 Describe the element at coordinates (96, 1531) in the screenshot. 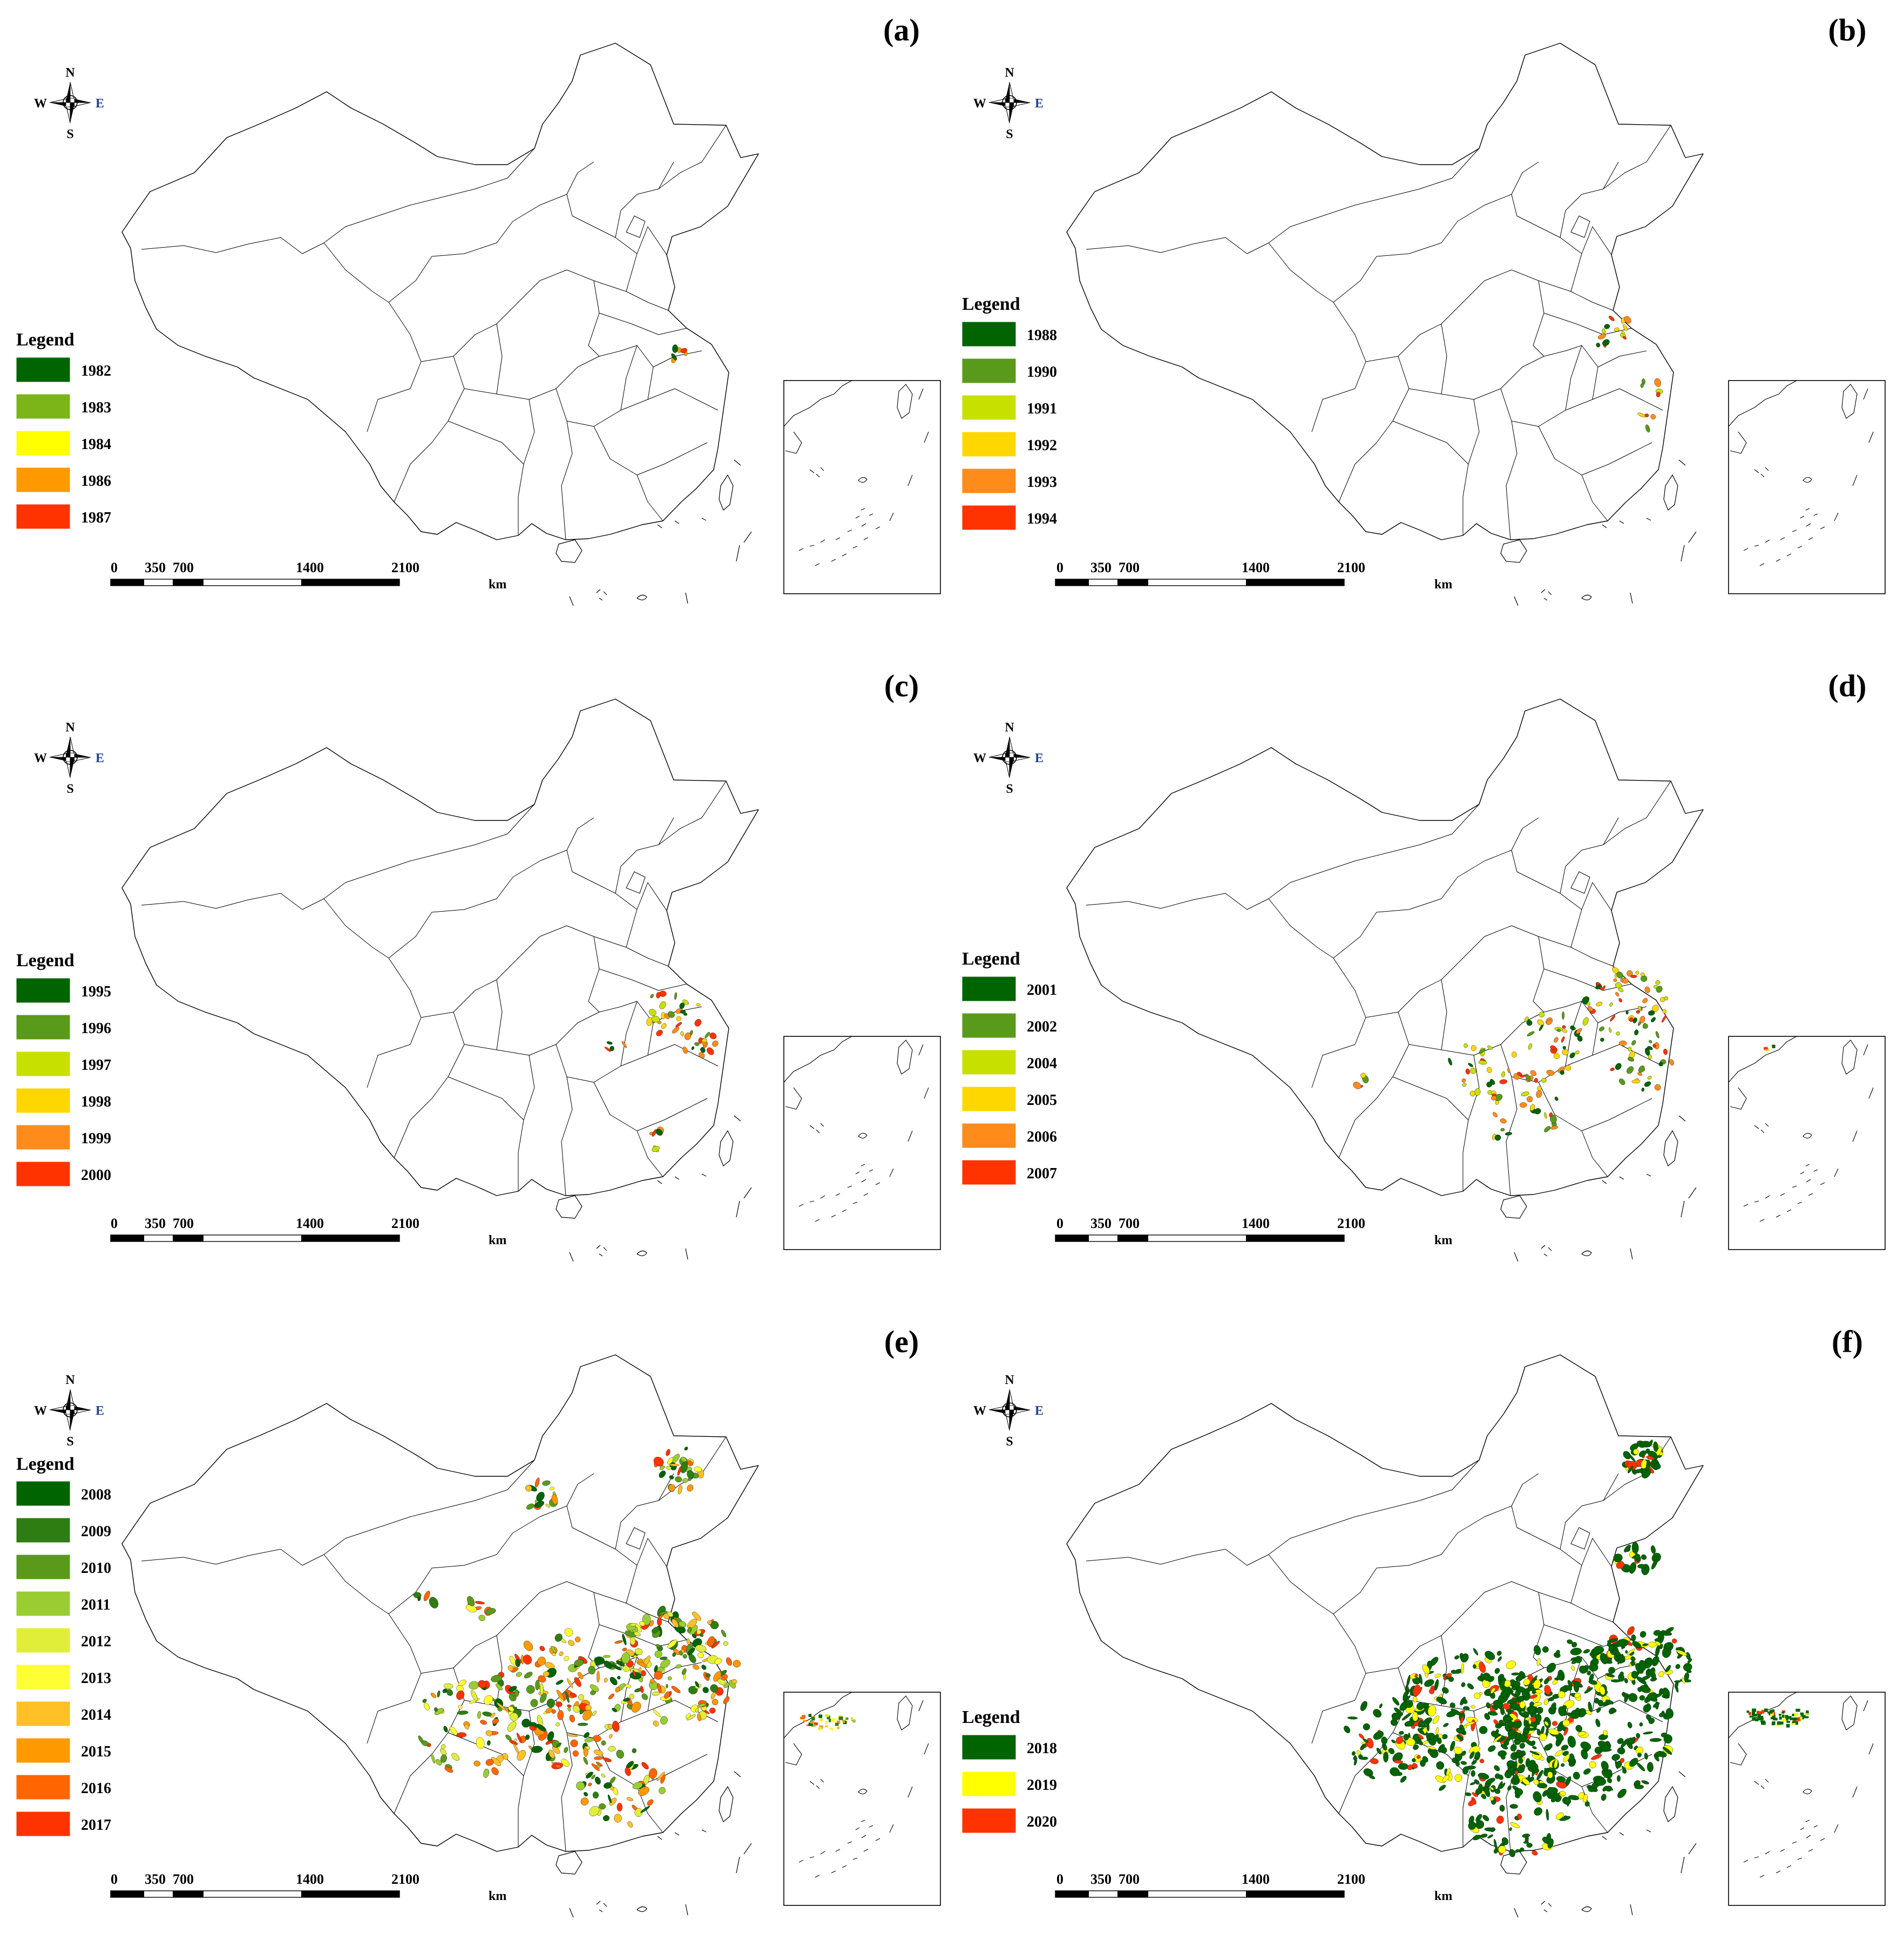

I see `legend-year: 2009` at that location.